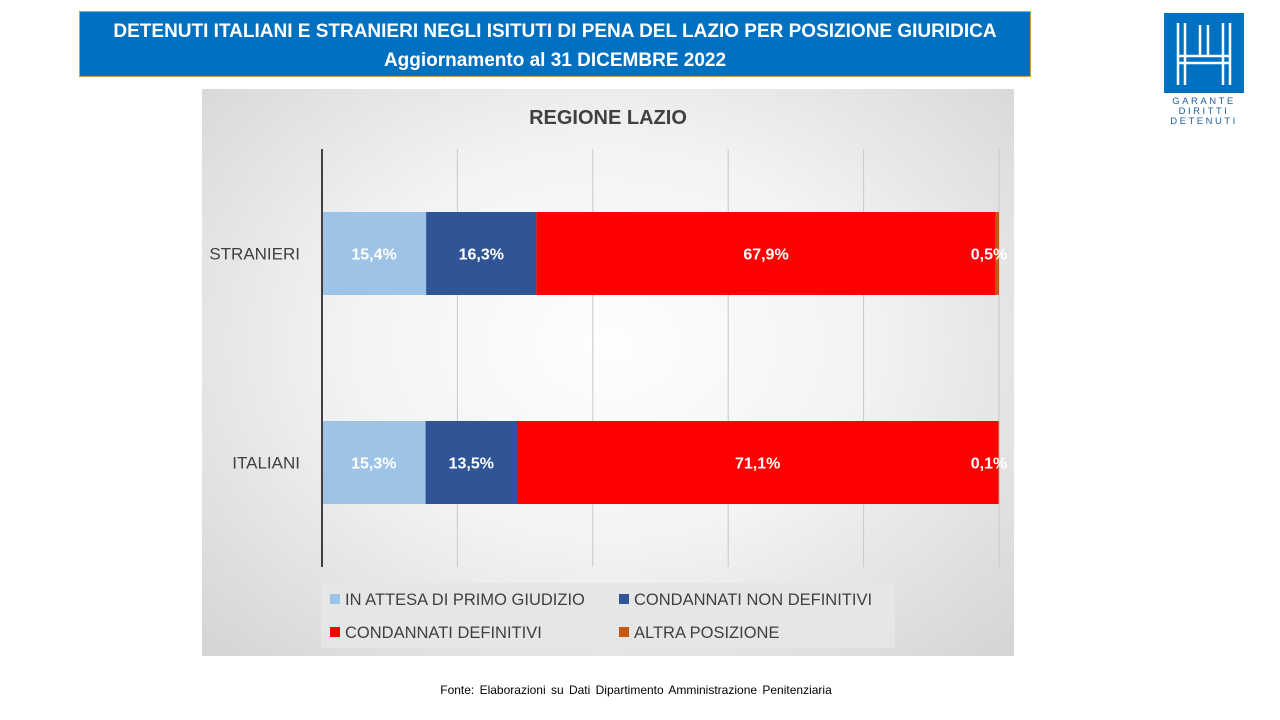  I want to click on data-label: 0,1%, so click(989, 464).